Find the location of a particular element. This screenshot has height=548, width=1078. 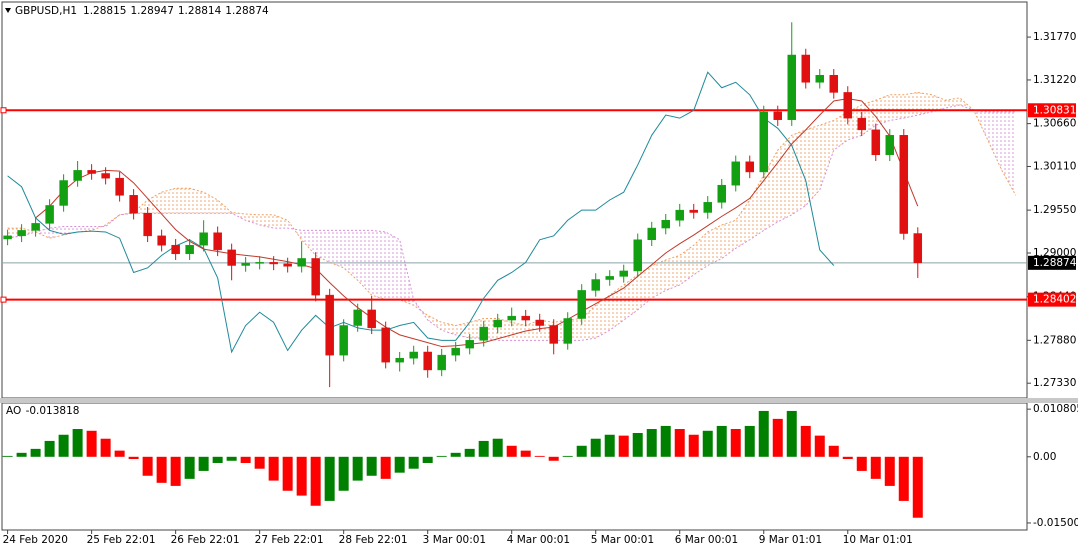

x-tick-label: 5 Mar 00:01 is located at coordinates (622, 540).